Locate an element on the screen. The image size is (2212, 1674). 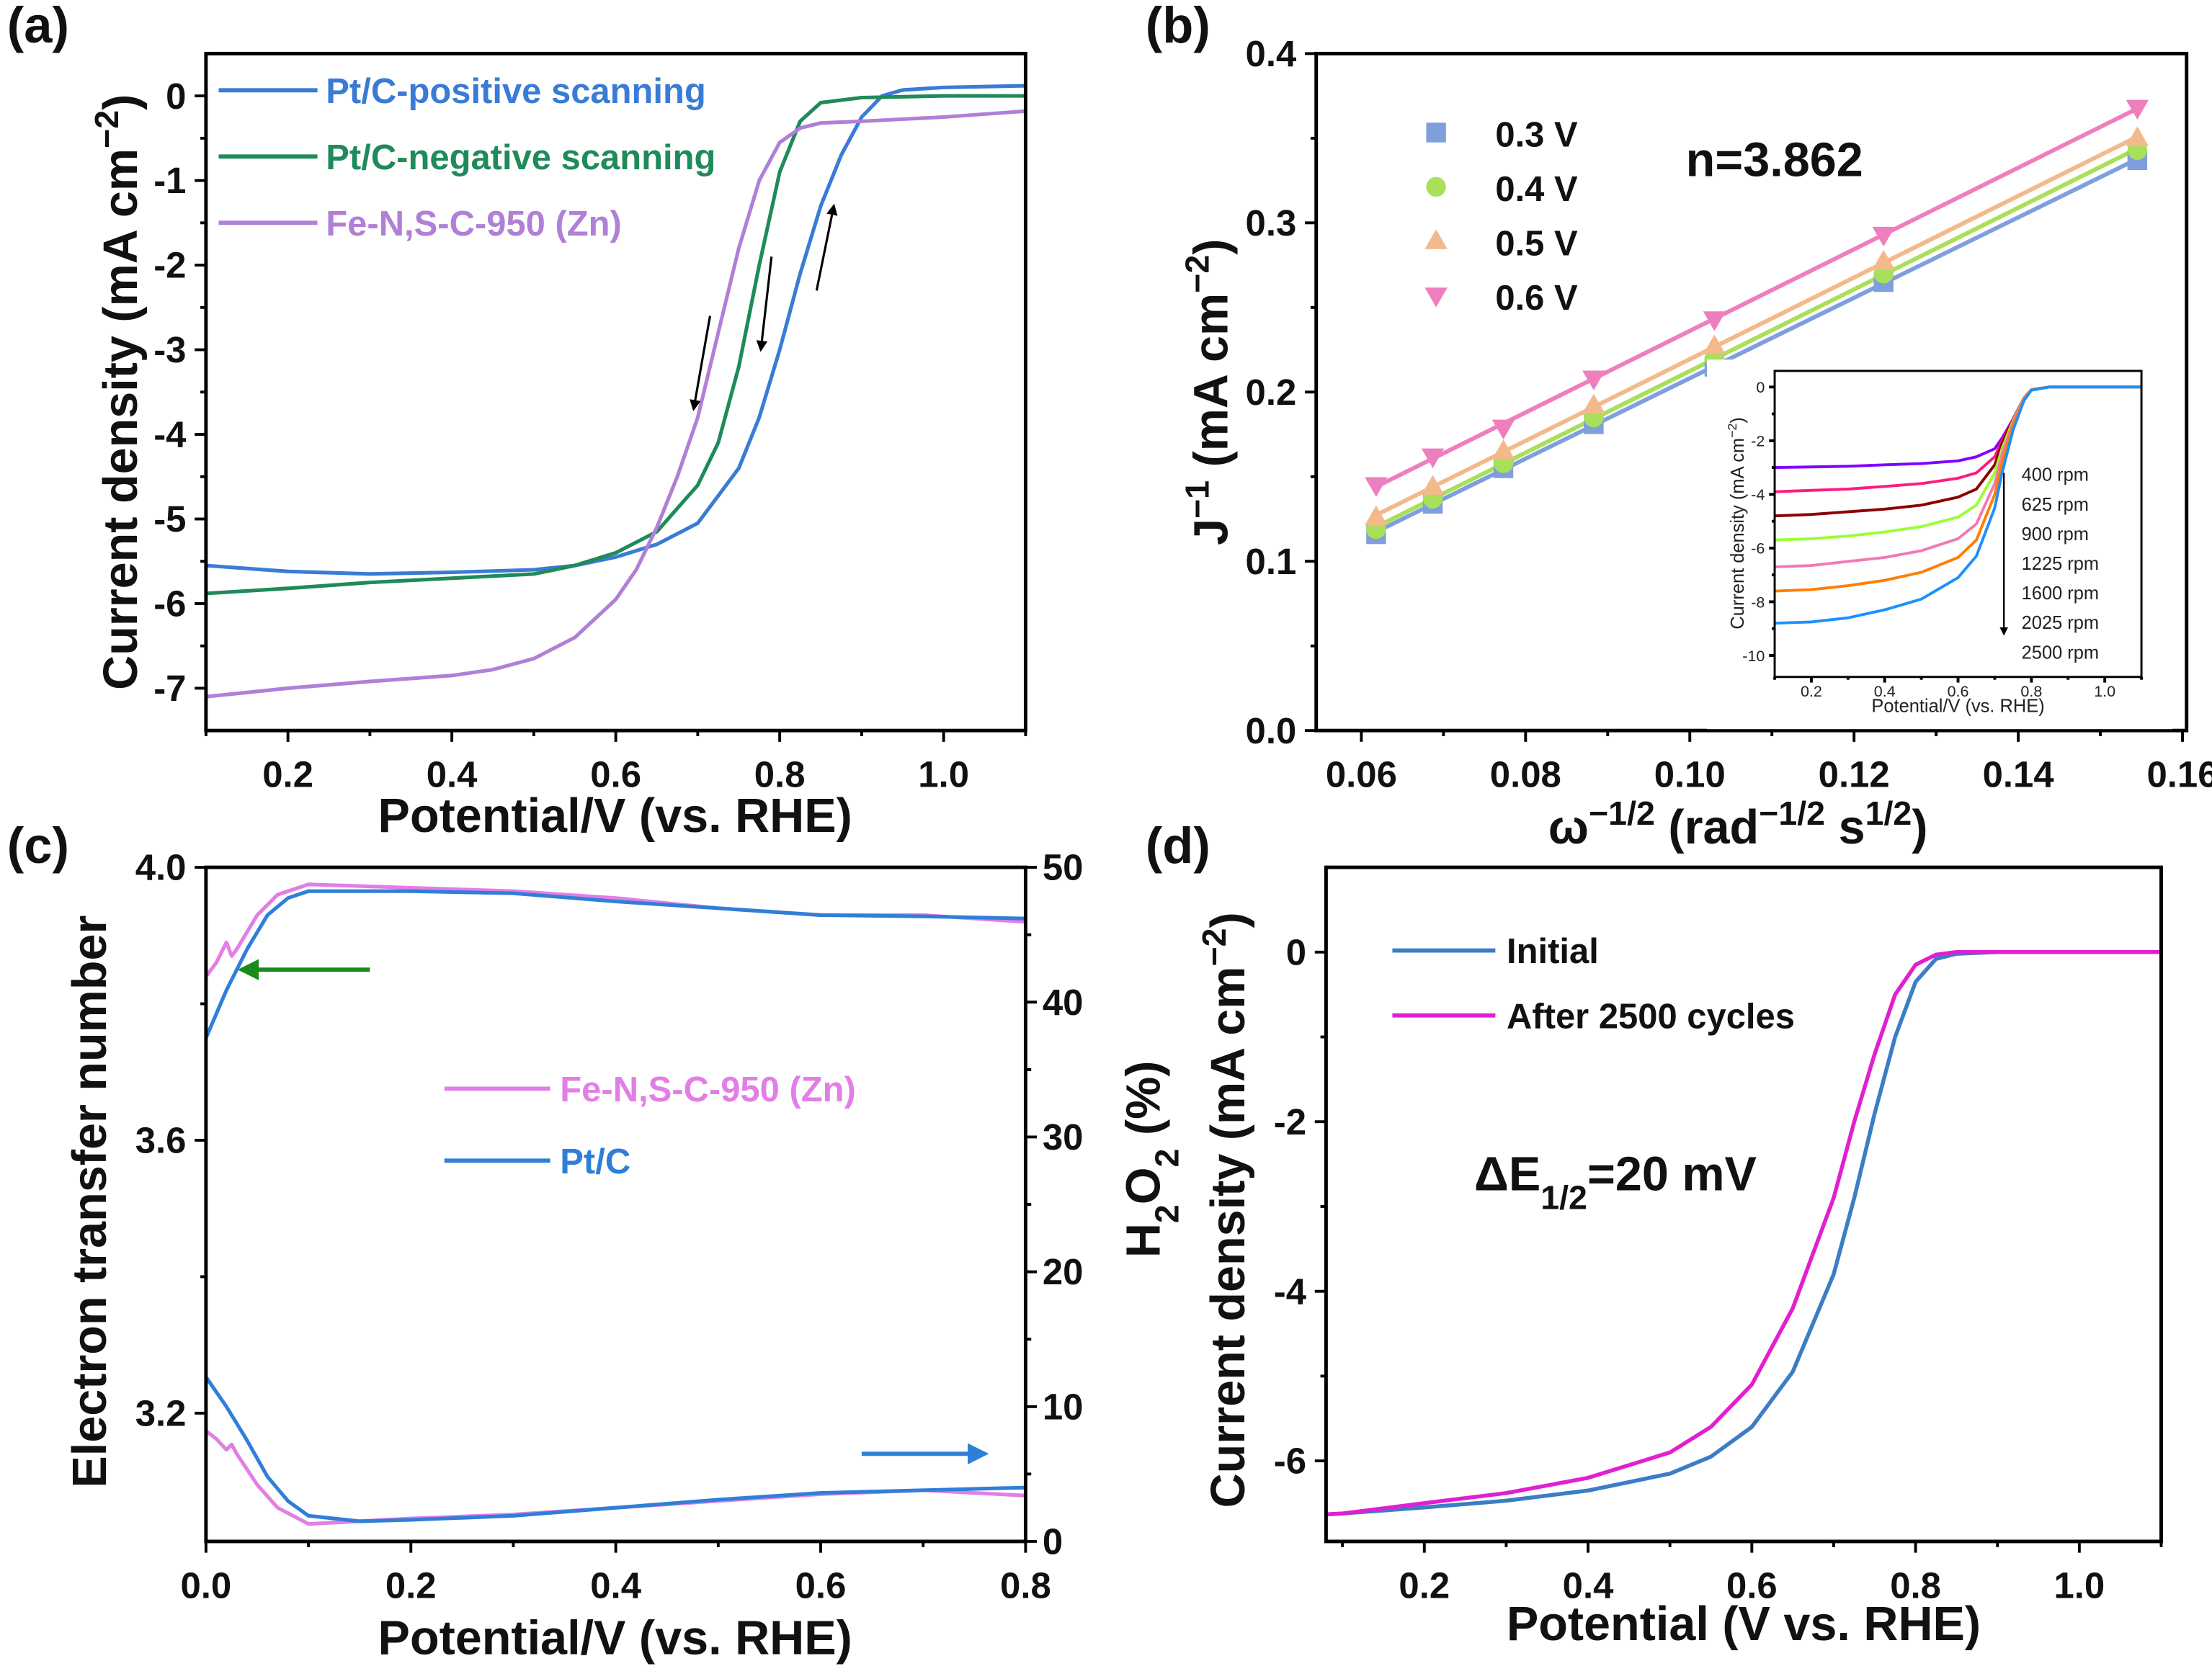
x-axis-label-part: s is located at coordinates (1845, 827).